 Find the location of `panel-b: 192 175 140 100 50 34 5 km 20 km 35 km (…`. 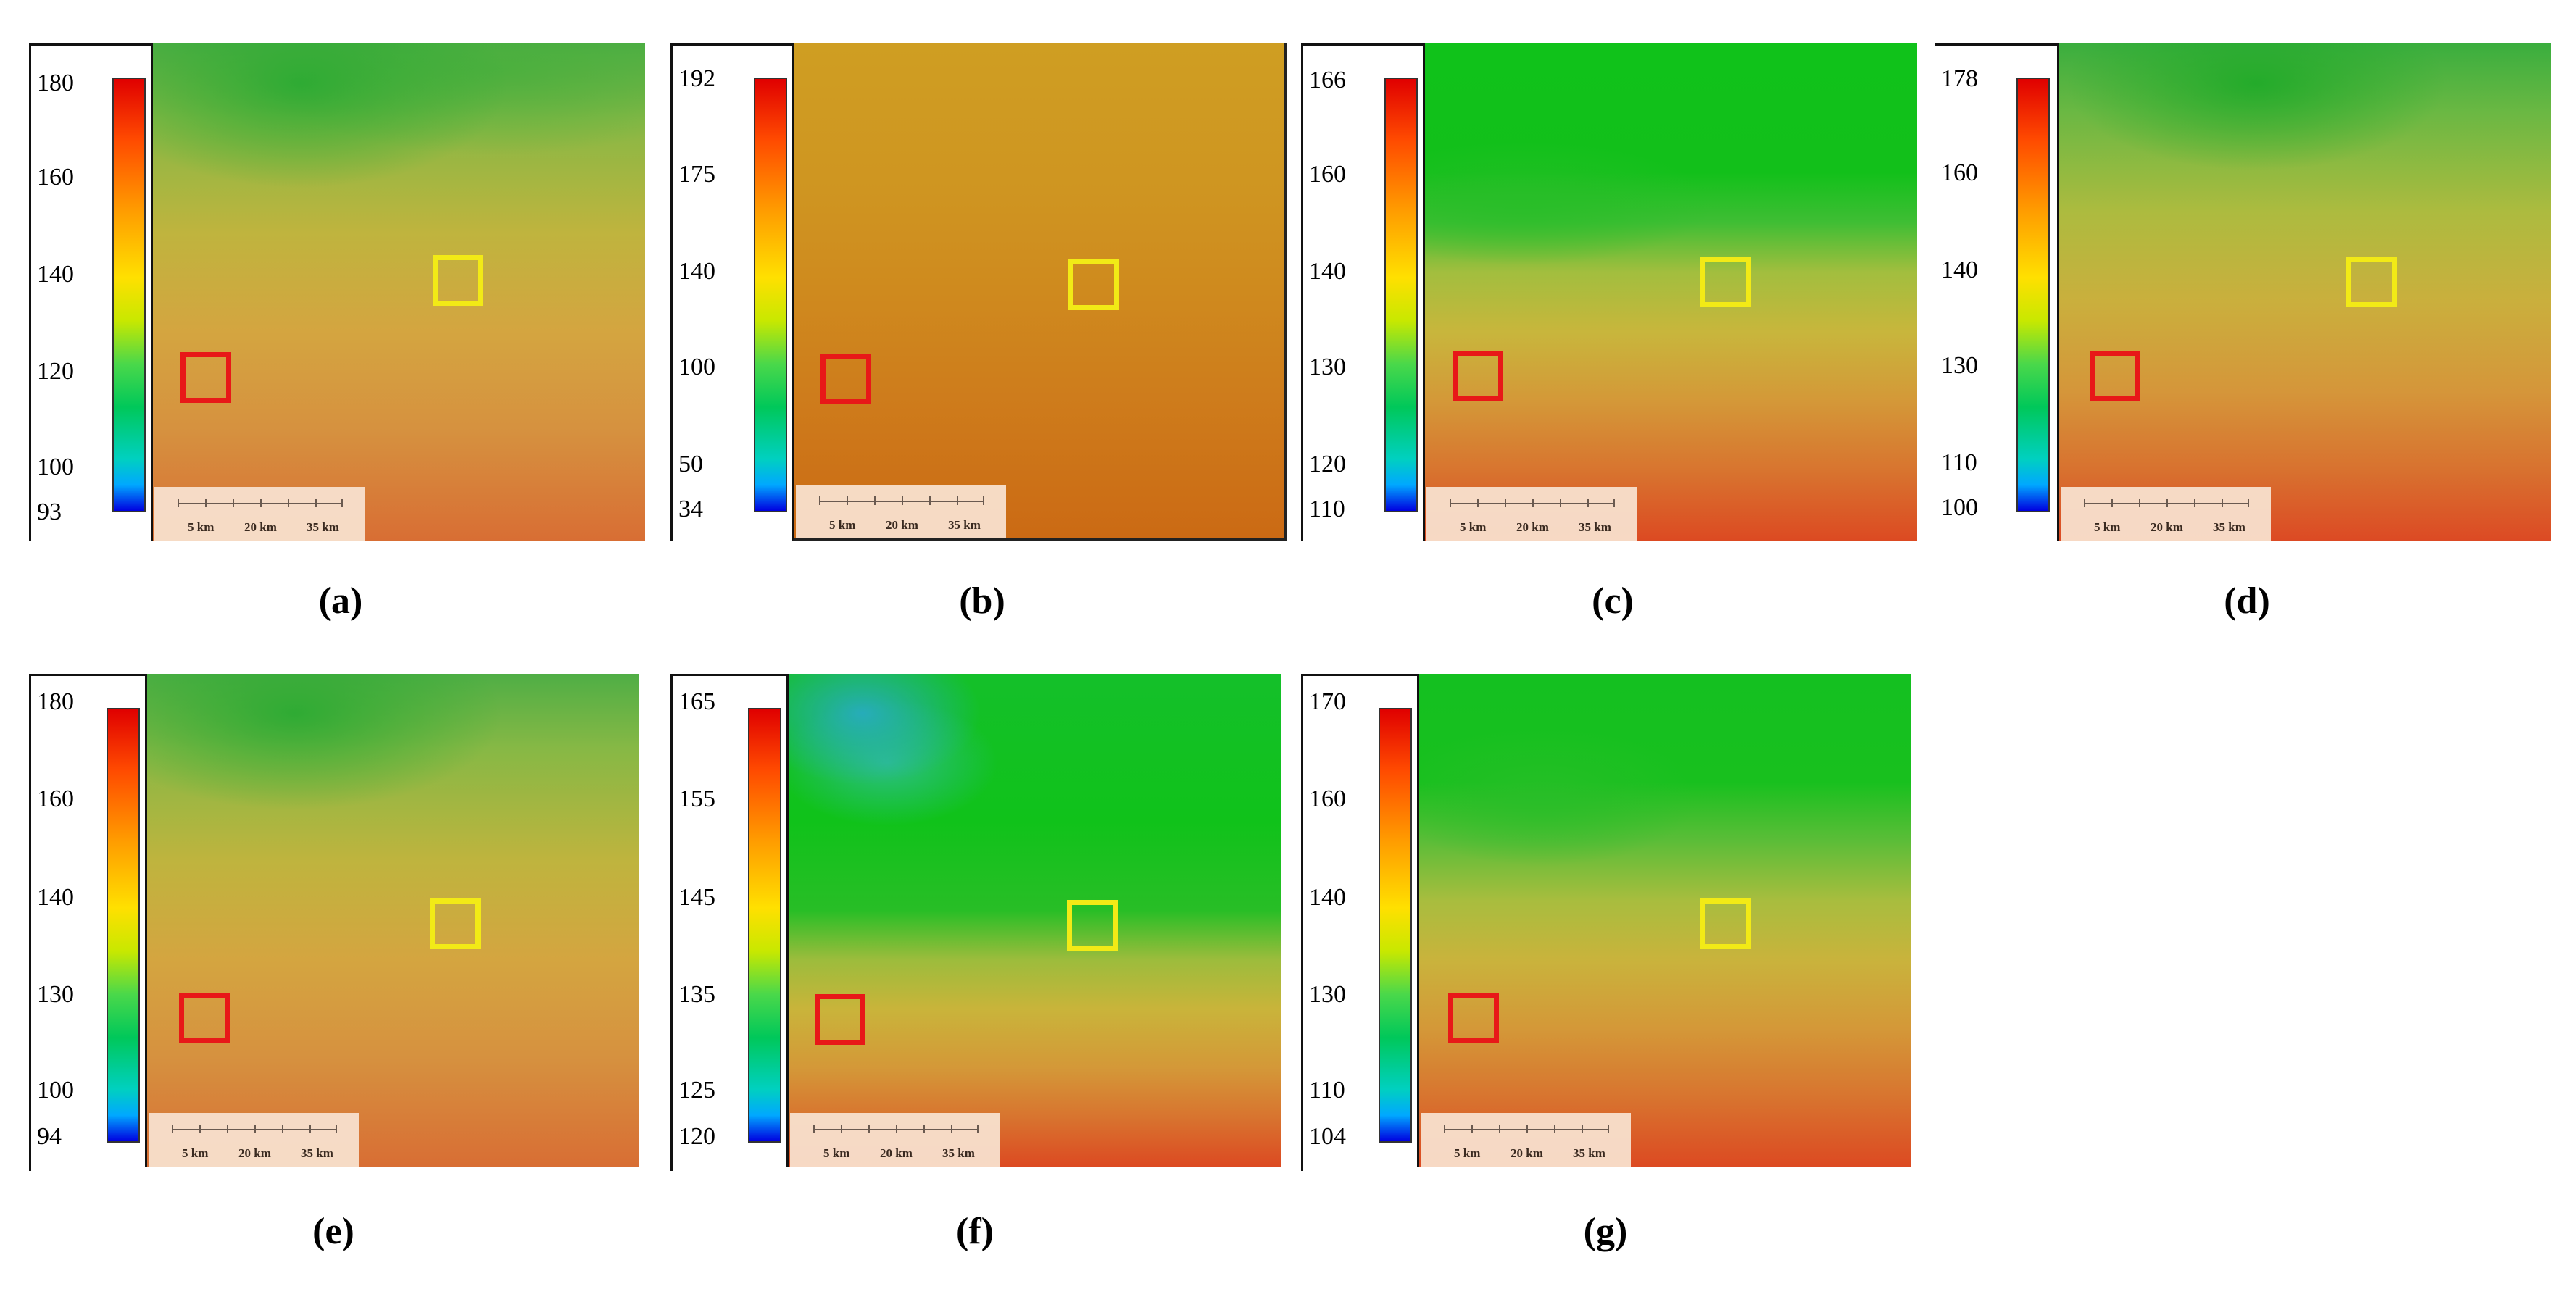

panel-b: 192 175 140 100 50 34 5 km 20 km 35 km (… is located at coordinates (978, 347).